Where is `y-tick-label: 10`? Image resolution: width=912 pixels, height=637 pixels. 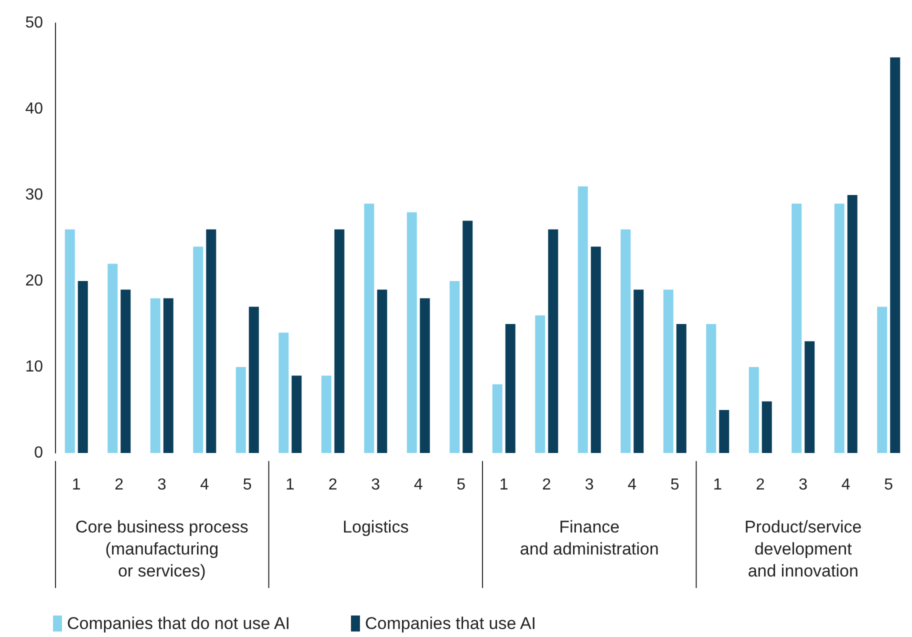
y-tick-label: 10 is located at coordinates (34, 367).